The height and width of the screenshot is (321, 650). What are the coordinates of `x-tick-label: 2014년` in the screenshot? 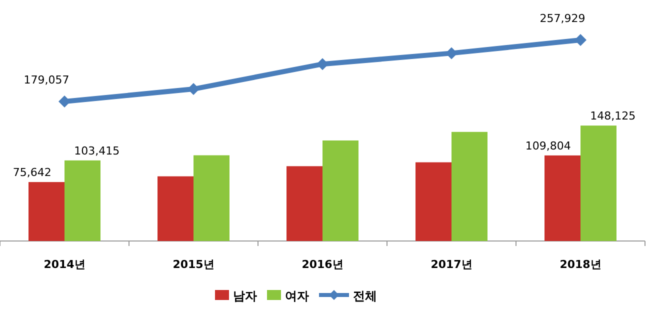 It's located at (65, 264).